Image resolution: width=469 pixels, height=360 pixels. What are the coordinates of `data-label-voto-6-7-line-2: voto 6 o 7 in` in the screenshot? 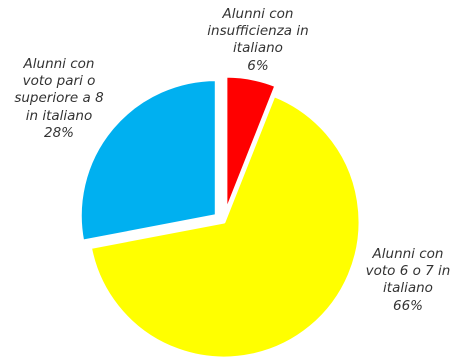 It's located at (408, 271).